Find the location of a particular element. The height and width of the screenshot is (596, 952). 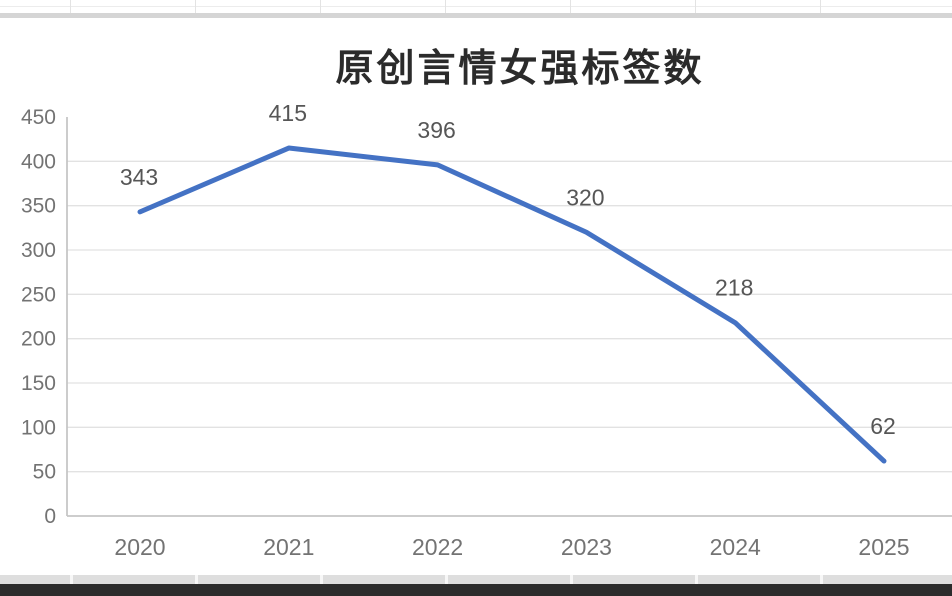

x-axis-tick-label: 2021 is located at coordinates (288, 547).